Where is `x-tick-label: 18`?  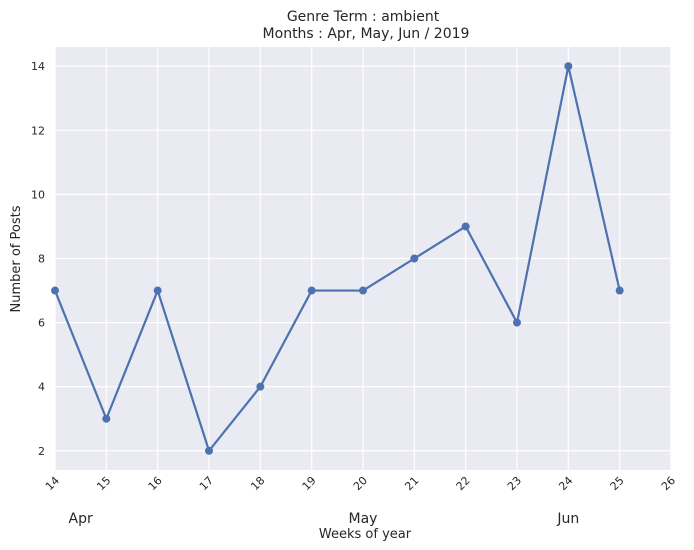
x-tick-label: 18 is located at coordinates (257, 483).